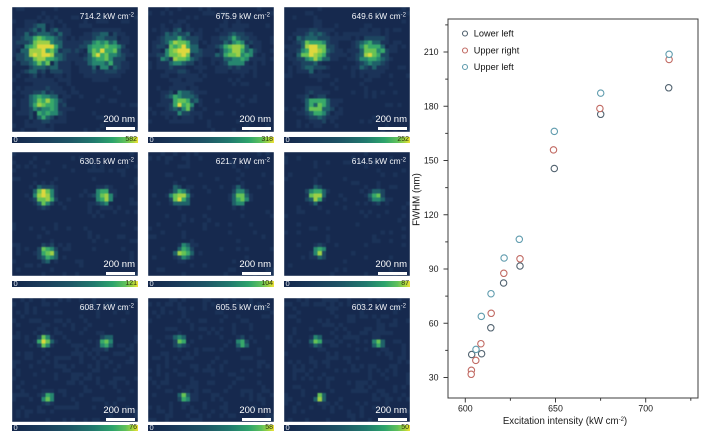 The width and height of the screenshot is (704, 439). I want to click on svg-text: Excitation intensity (kW cm-2), so click(565, 421).